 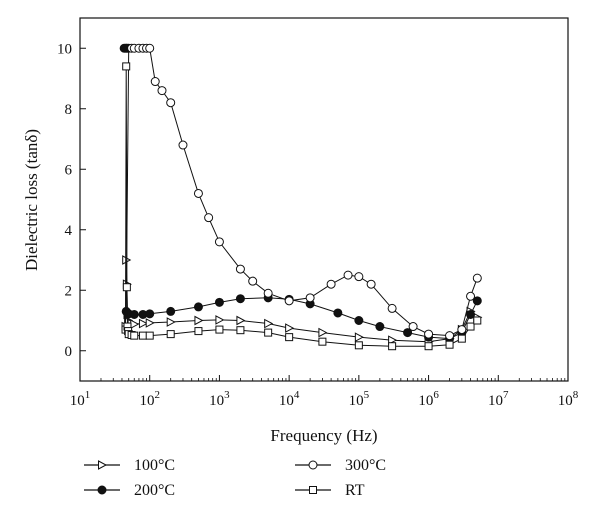 I want to click on y-tick-label: 4, so click(x=69, y=231).